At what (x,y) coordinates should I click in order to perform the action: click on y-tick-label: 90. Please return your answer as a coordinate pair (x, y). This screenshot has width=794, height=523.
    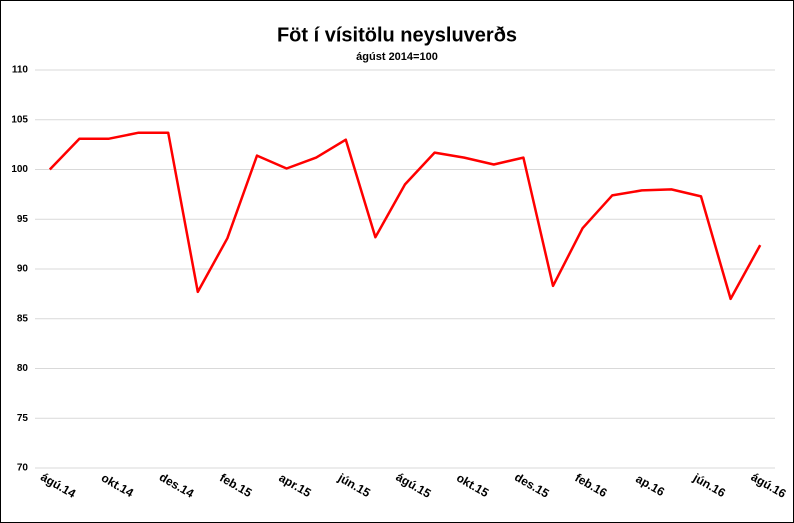
    Looking at the image, I should click on (23, 269).